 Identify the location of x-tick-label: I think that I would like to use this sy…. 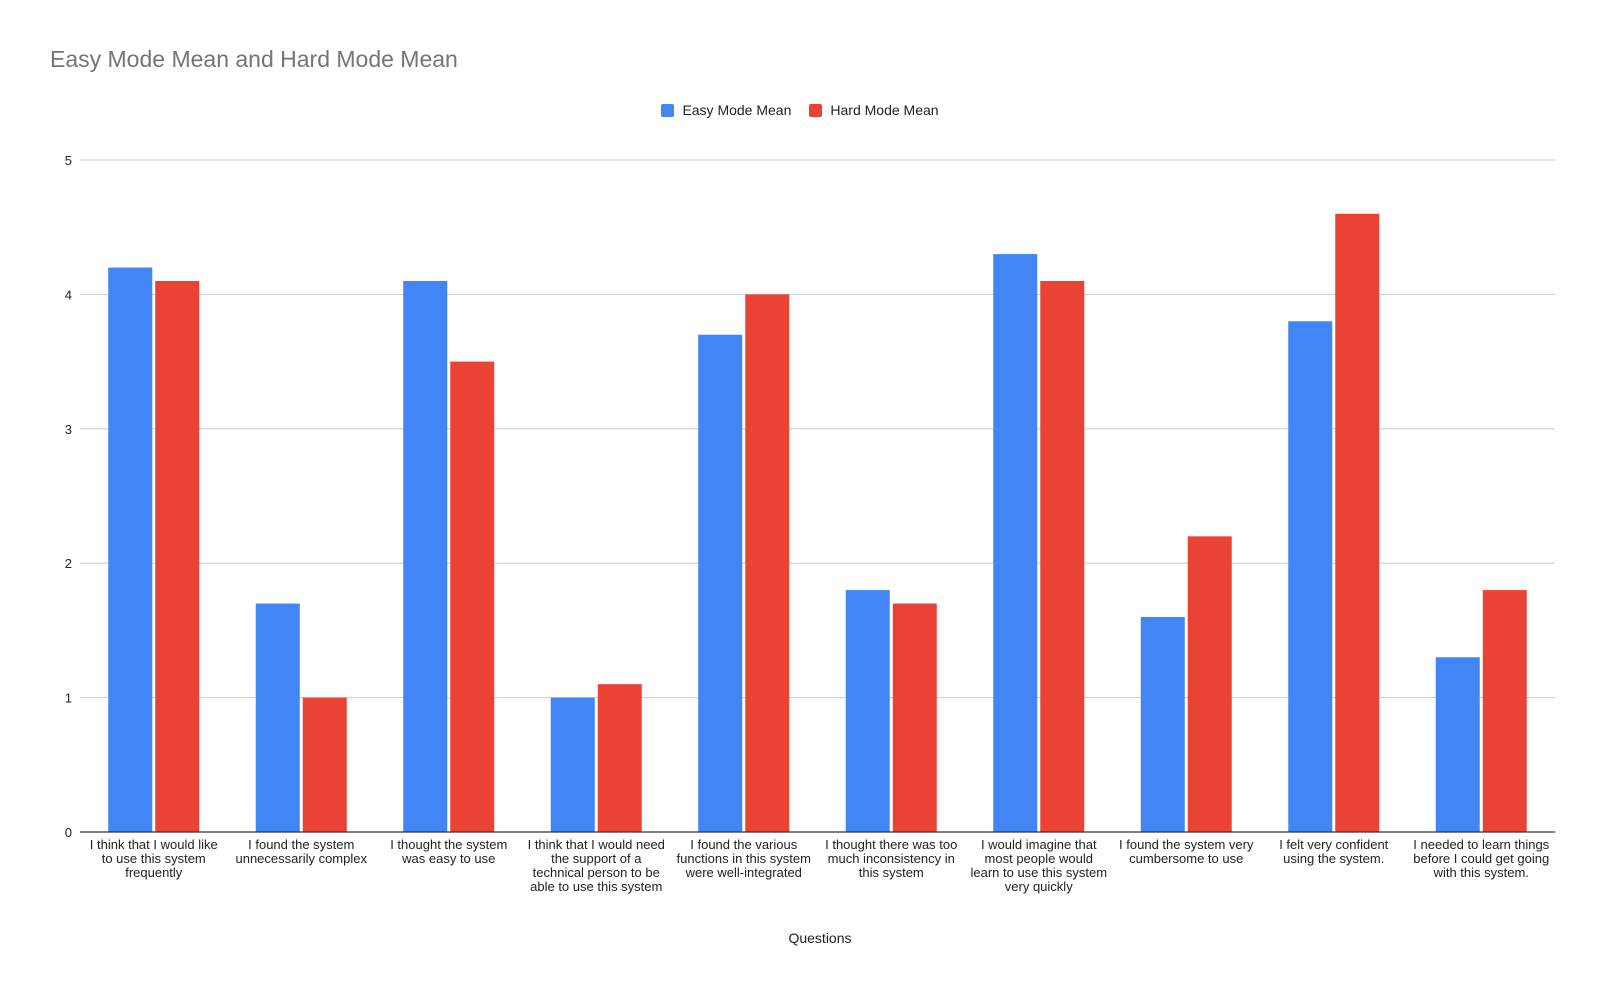
(153, 858).